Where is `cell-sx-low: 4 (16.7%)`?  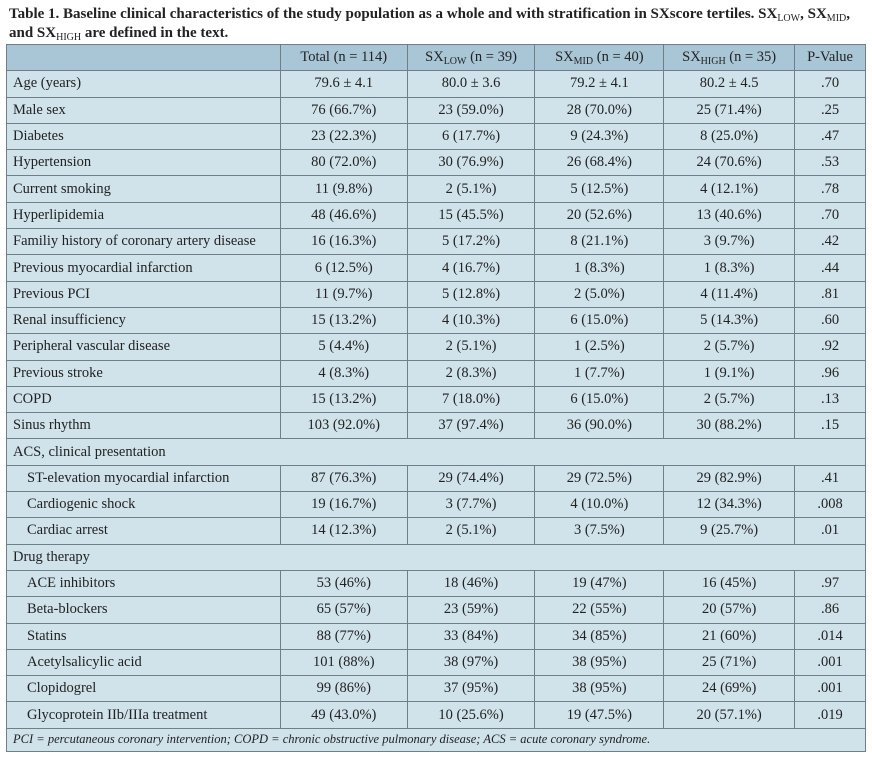
cell-sx-low: 4 (16.7%) is located at coordinates (471, 268).